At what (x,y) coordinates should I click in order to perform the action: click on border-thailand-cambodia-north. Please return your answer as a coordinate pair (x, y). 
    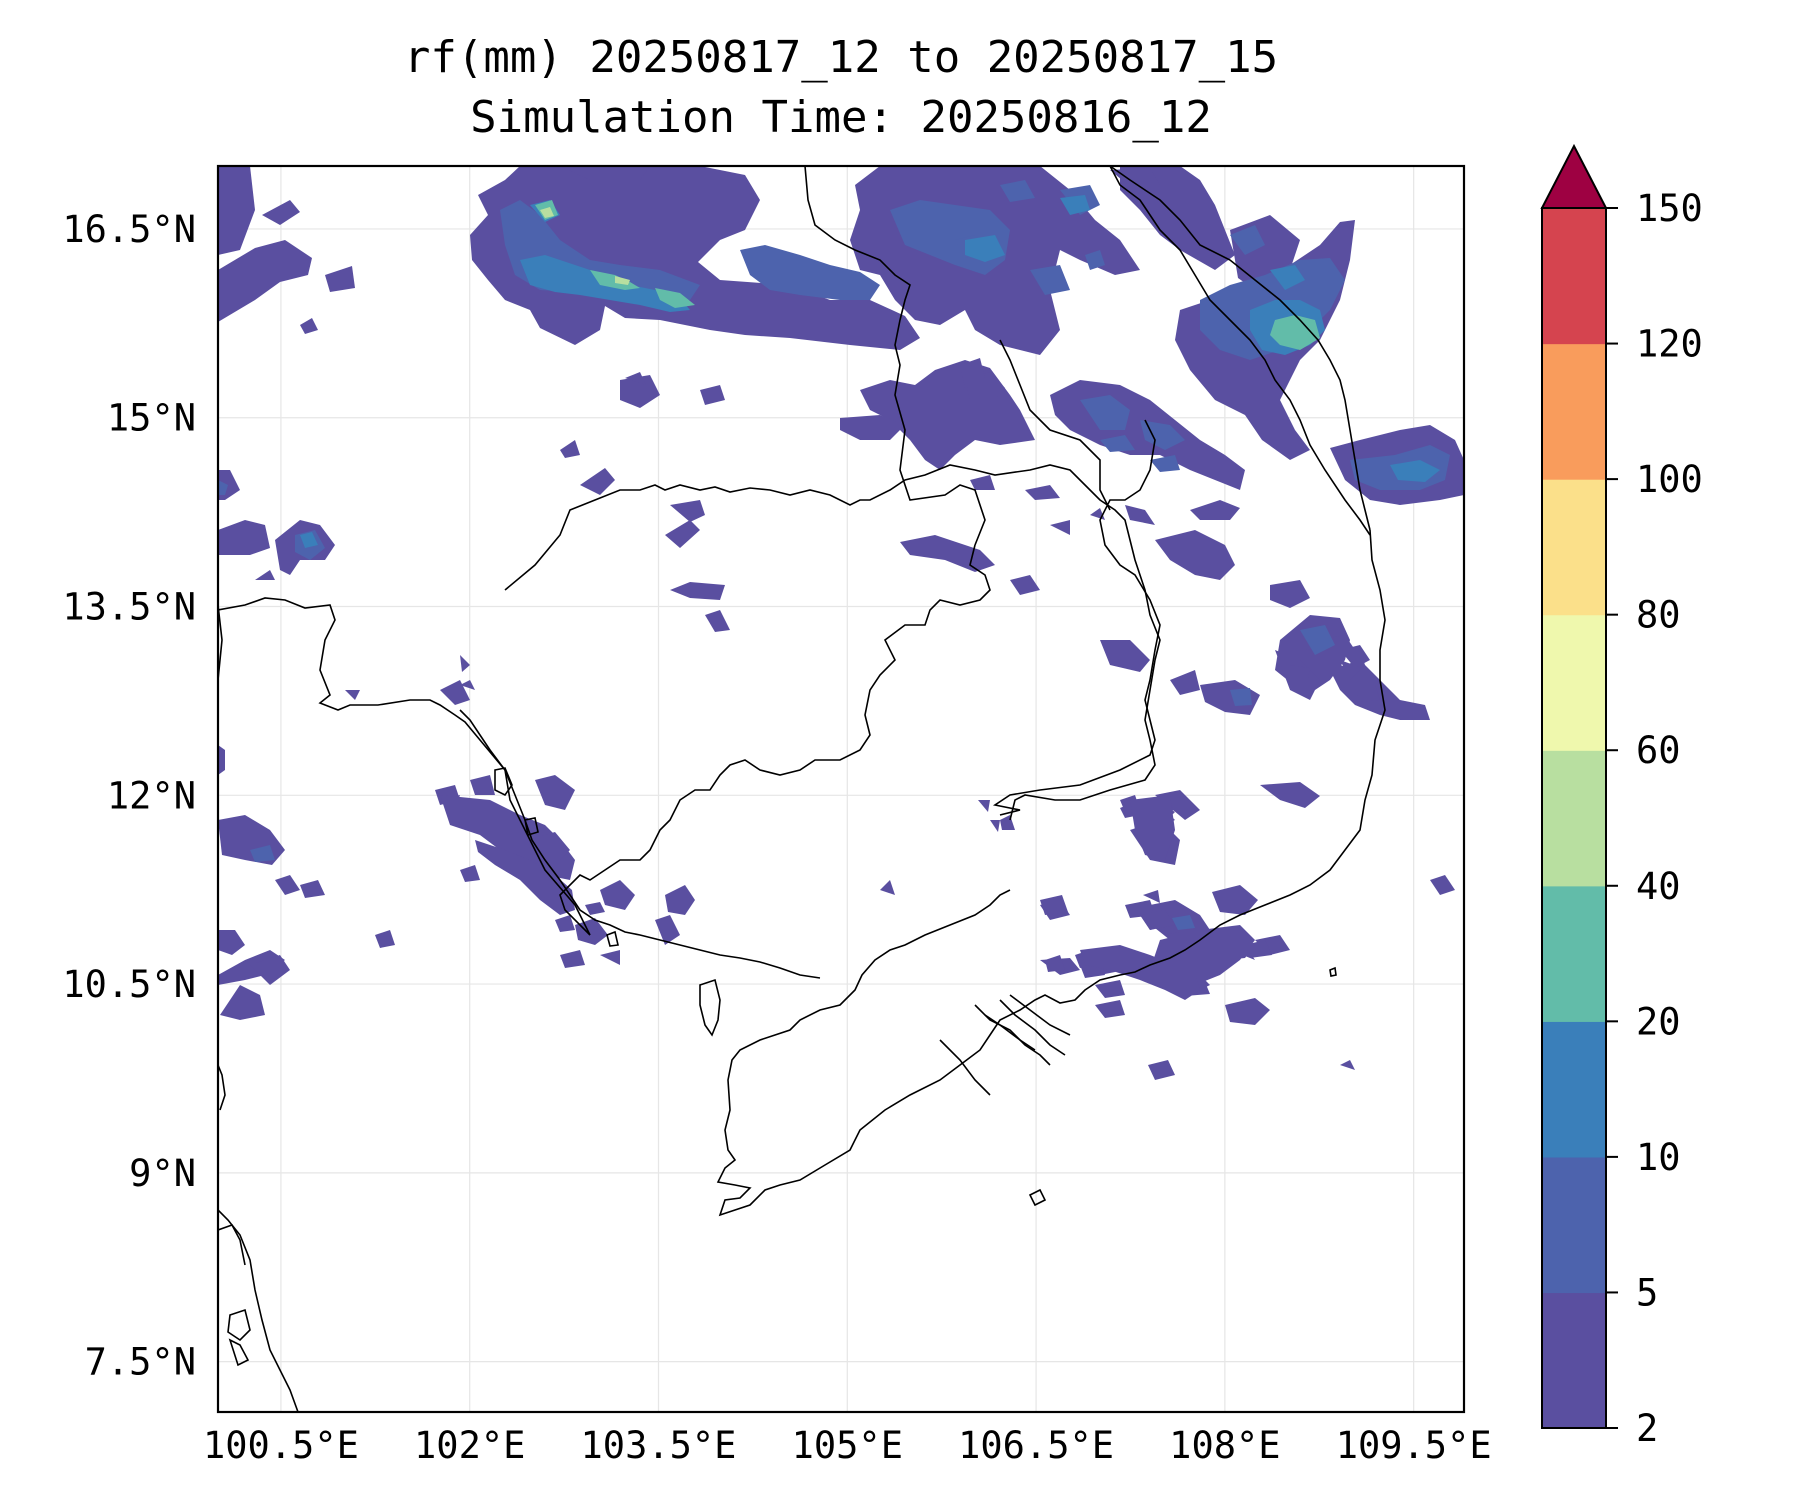
    Looking at the image, I should click on (404, 766).